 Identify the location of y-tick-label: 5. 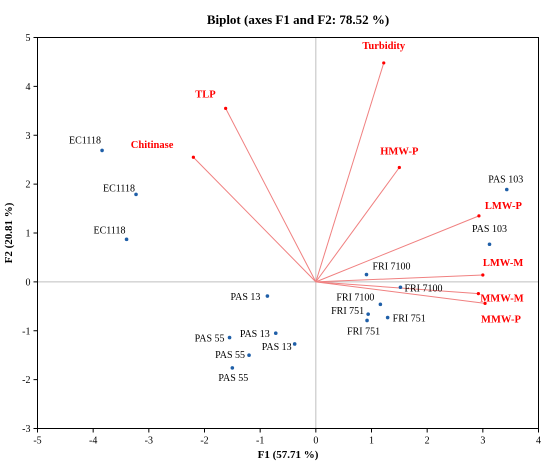
(28, 38).